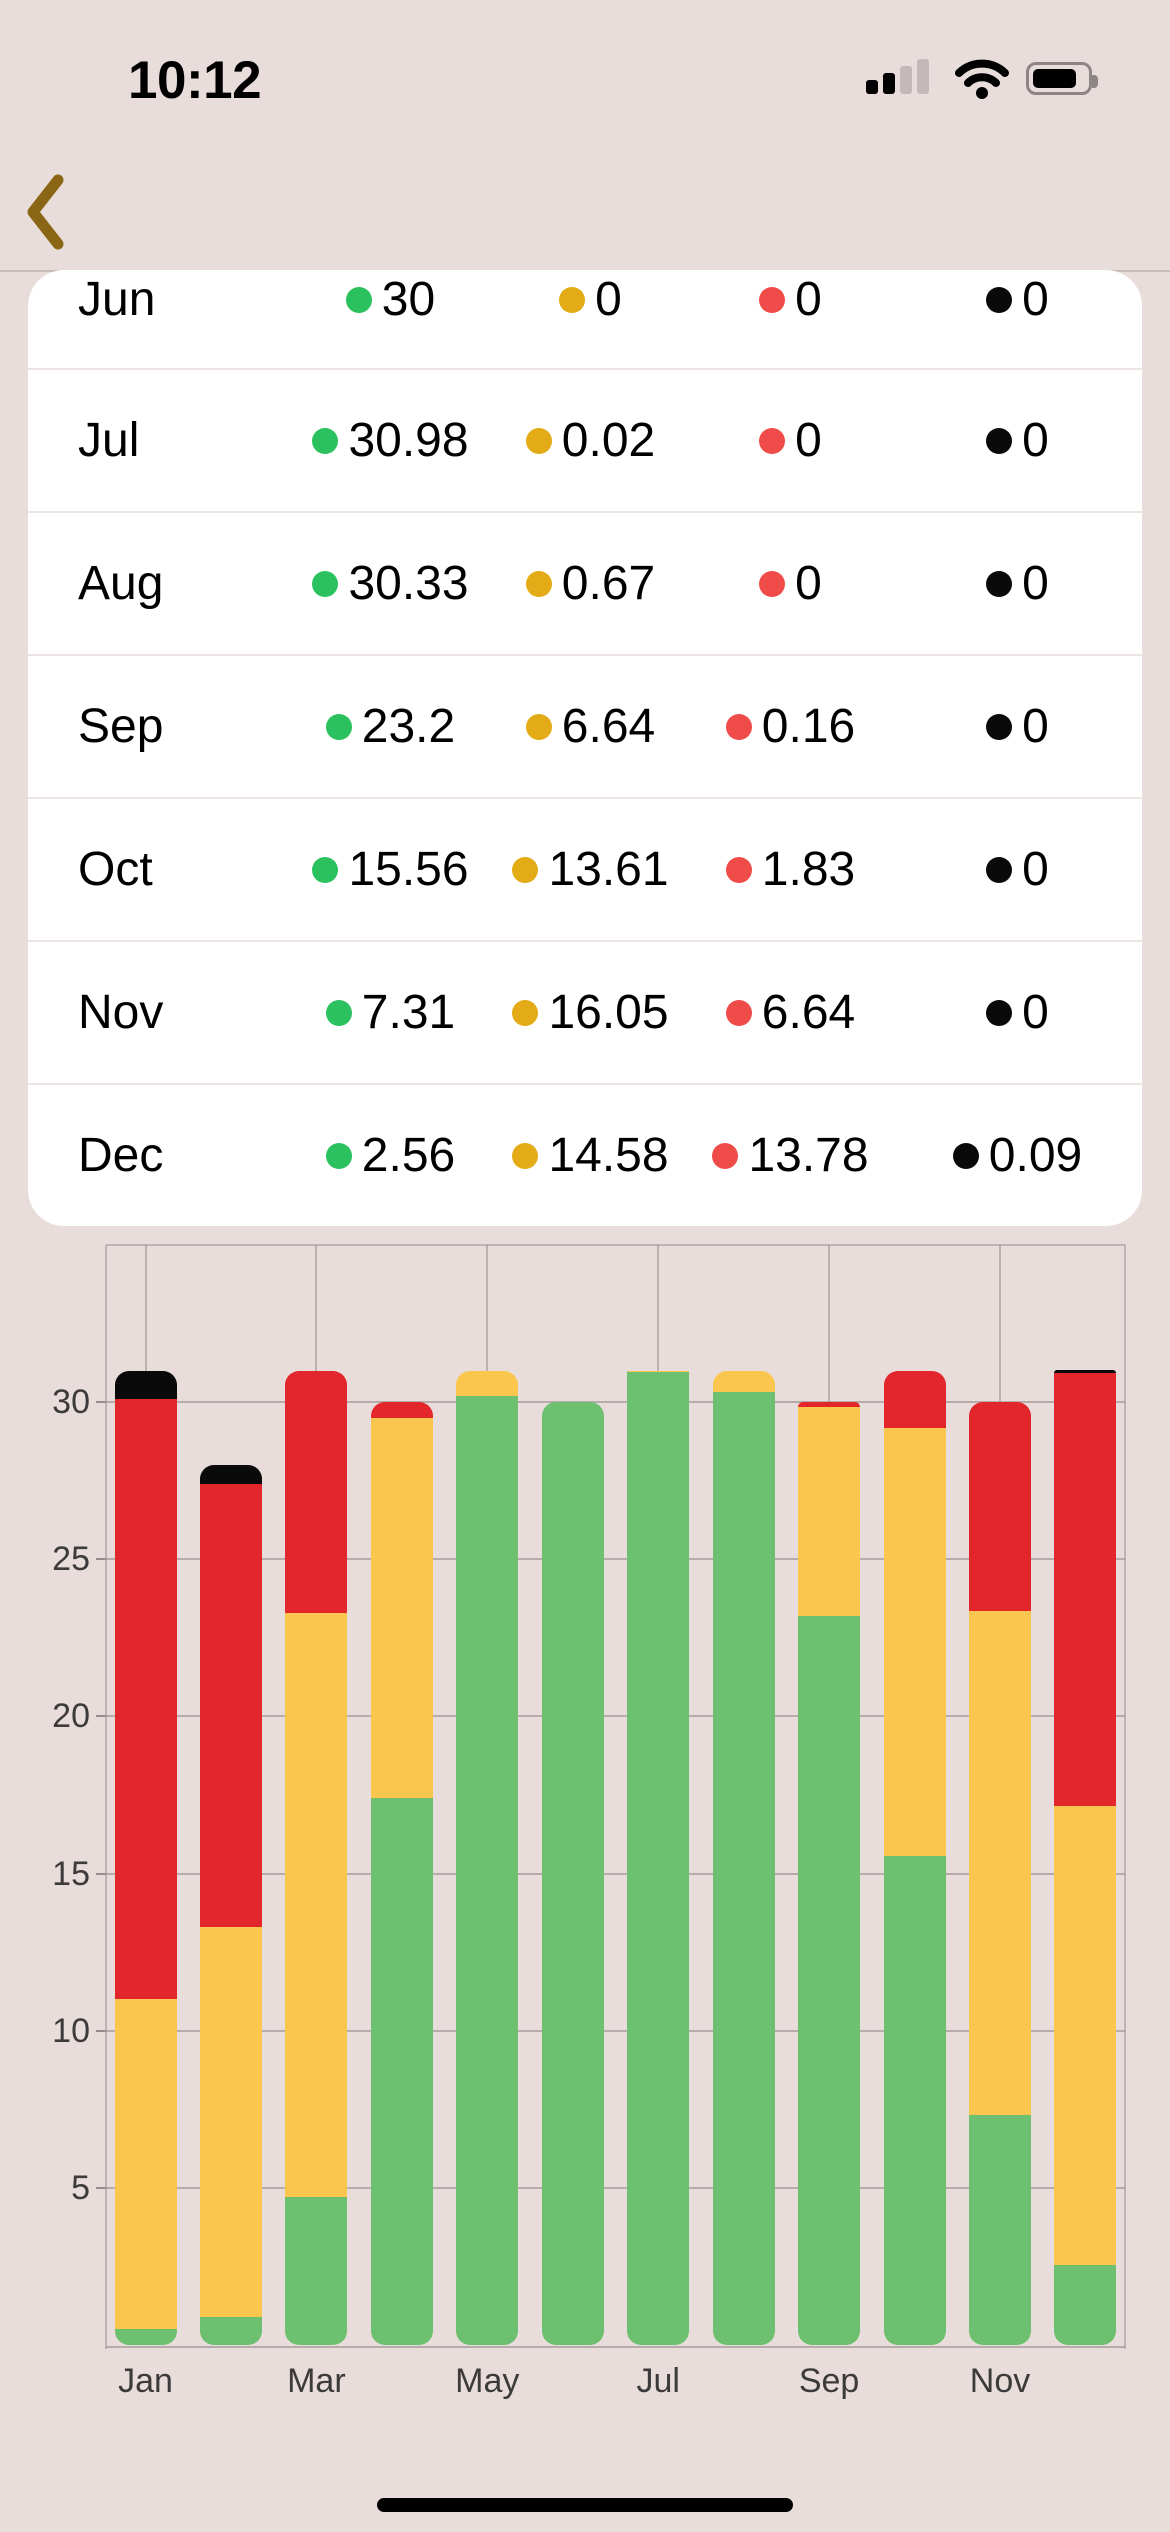  I want to click on x-tick-label: May, so click(487, 2381).